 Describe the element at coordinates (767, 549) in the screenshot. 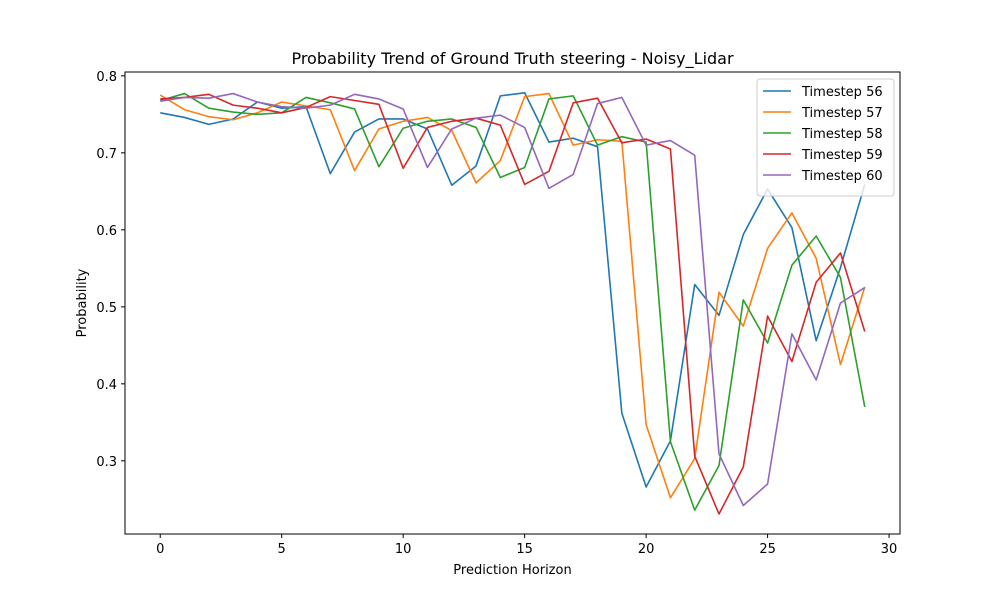

I see `x-tick-label: 25` at that location.